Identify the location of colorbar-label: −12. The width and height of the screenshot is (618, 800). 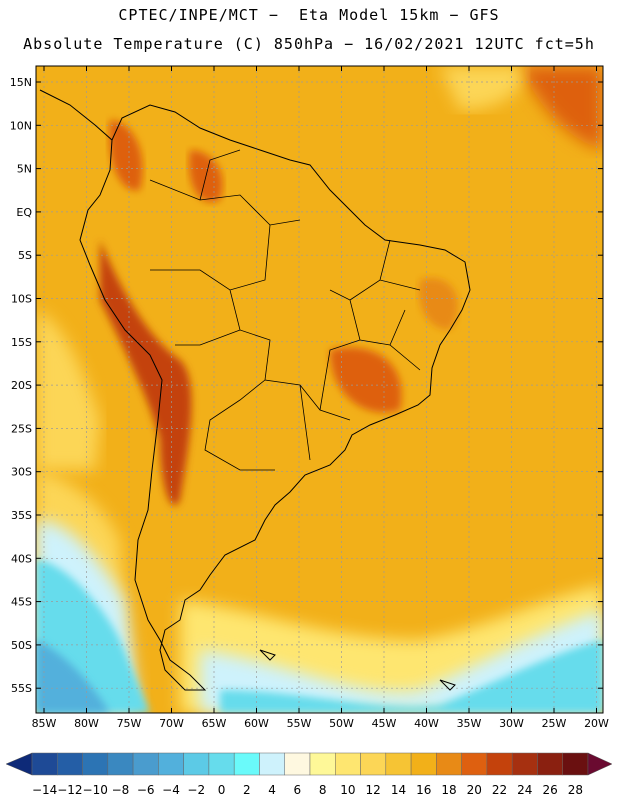
(69, 790).